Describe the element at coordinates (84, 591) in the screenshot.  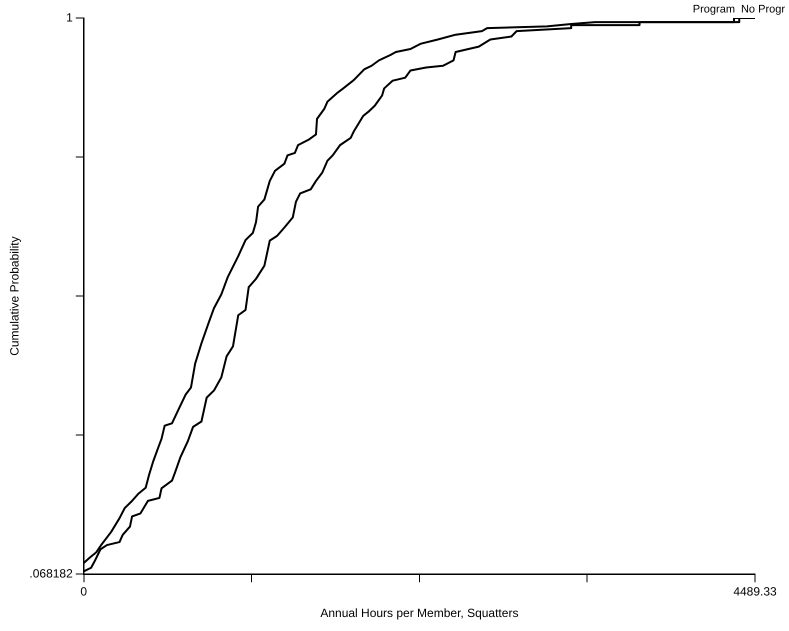
I see `x-tick-label: 0` at that location.